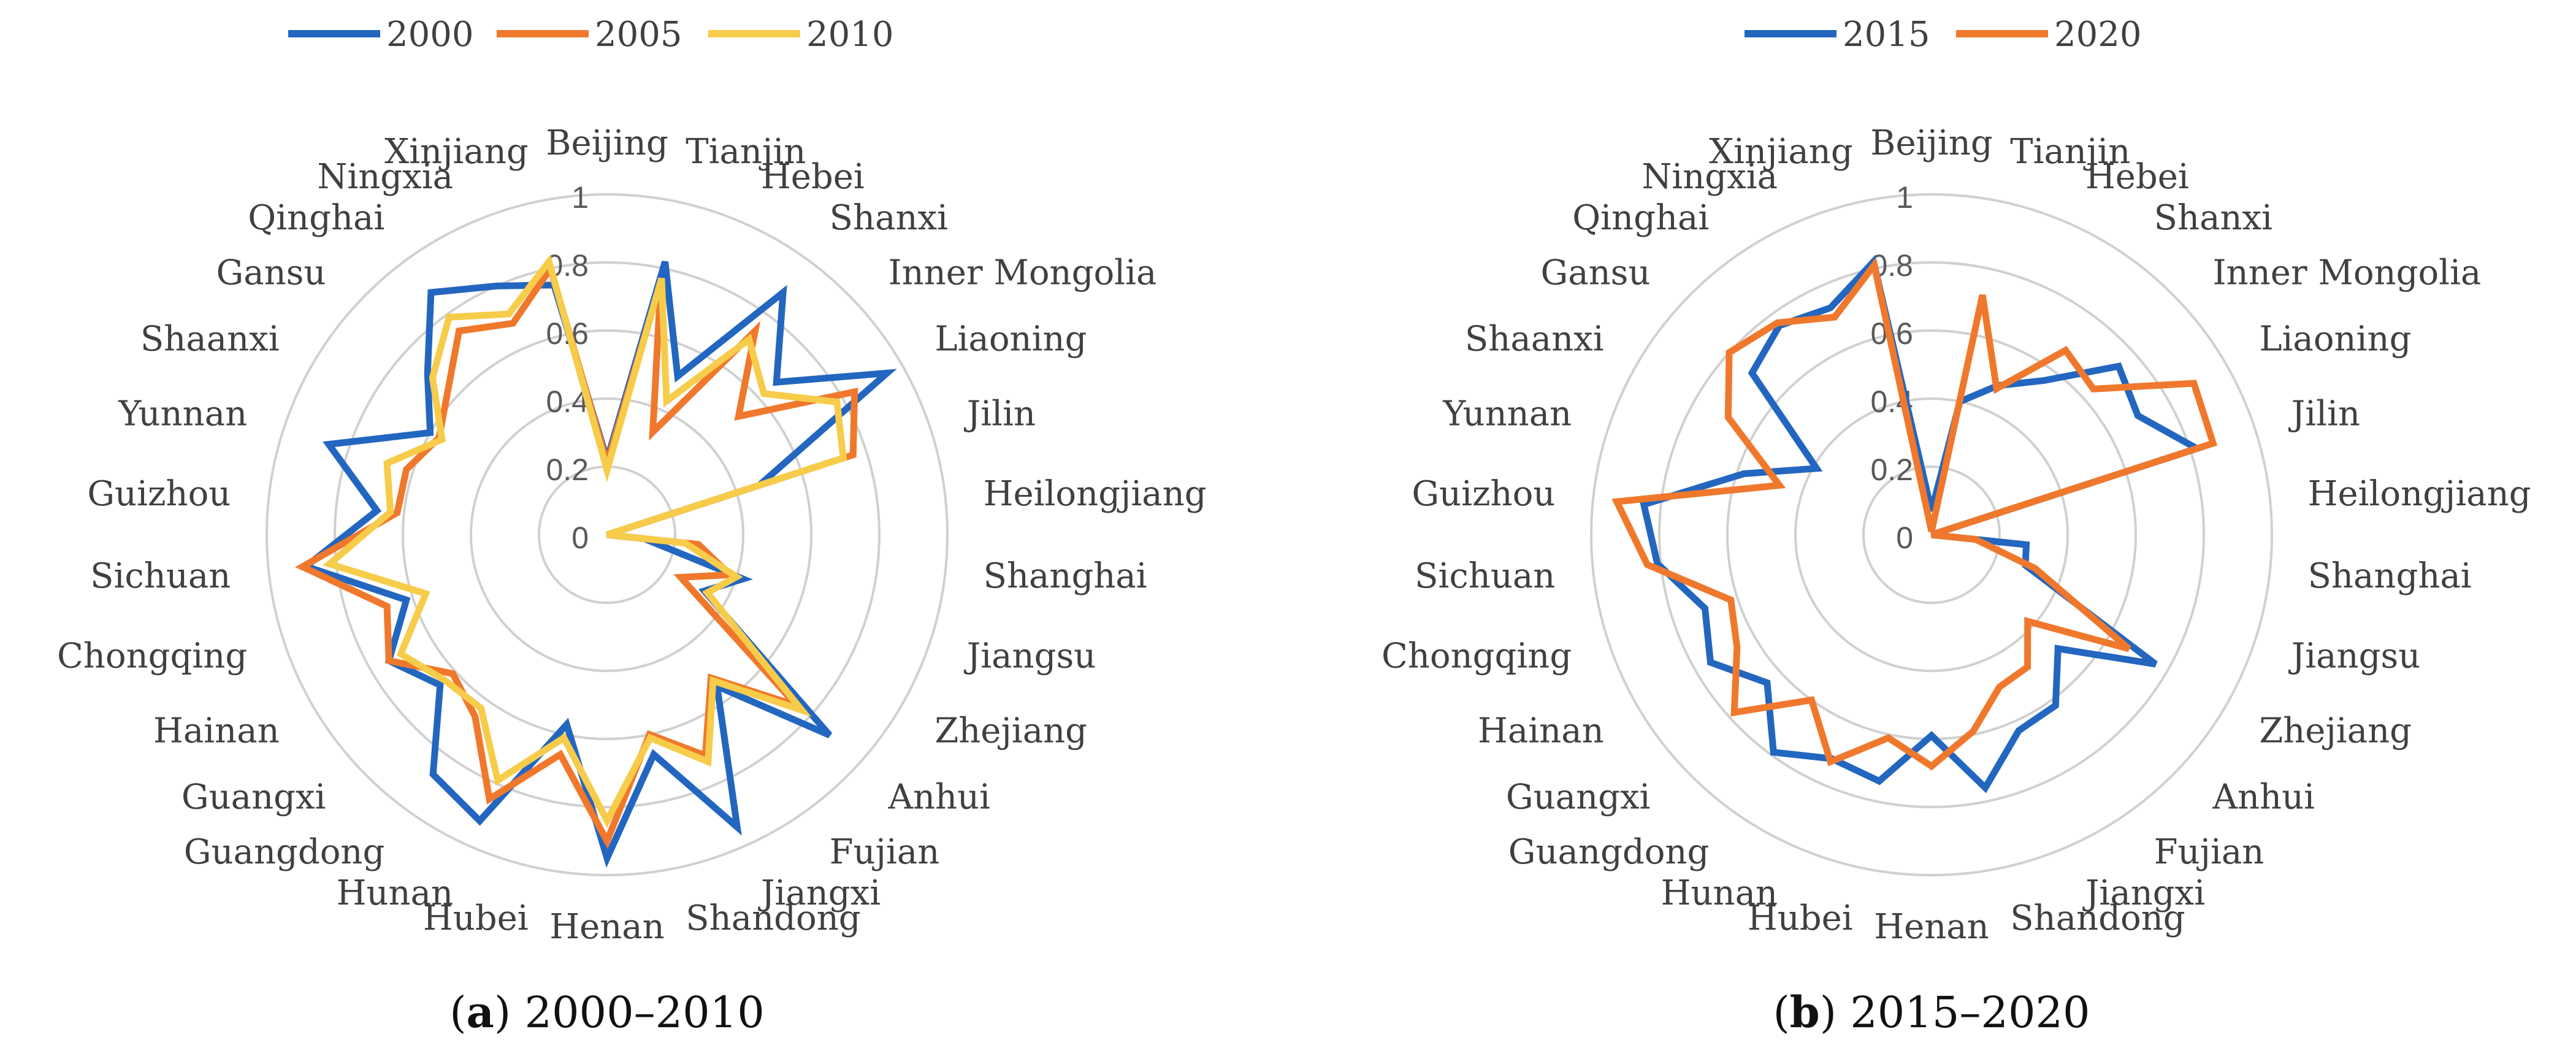 The height and width of the screenshot is (1064, 2576). I want to click on panel-b-category-label-hunan: Hunan, so click(1719, 893).